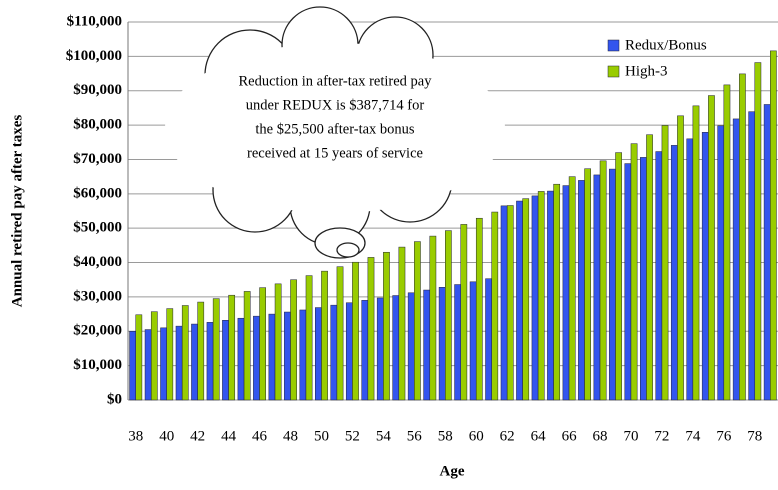 This screenshot has width=778, height=490. I want to click on y-tick-label: $110,000, so click(94, 21).